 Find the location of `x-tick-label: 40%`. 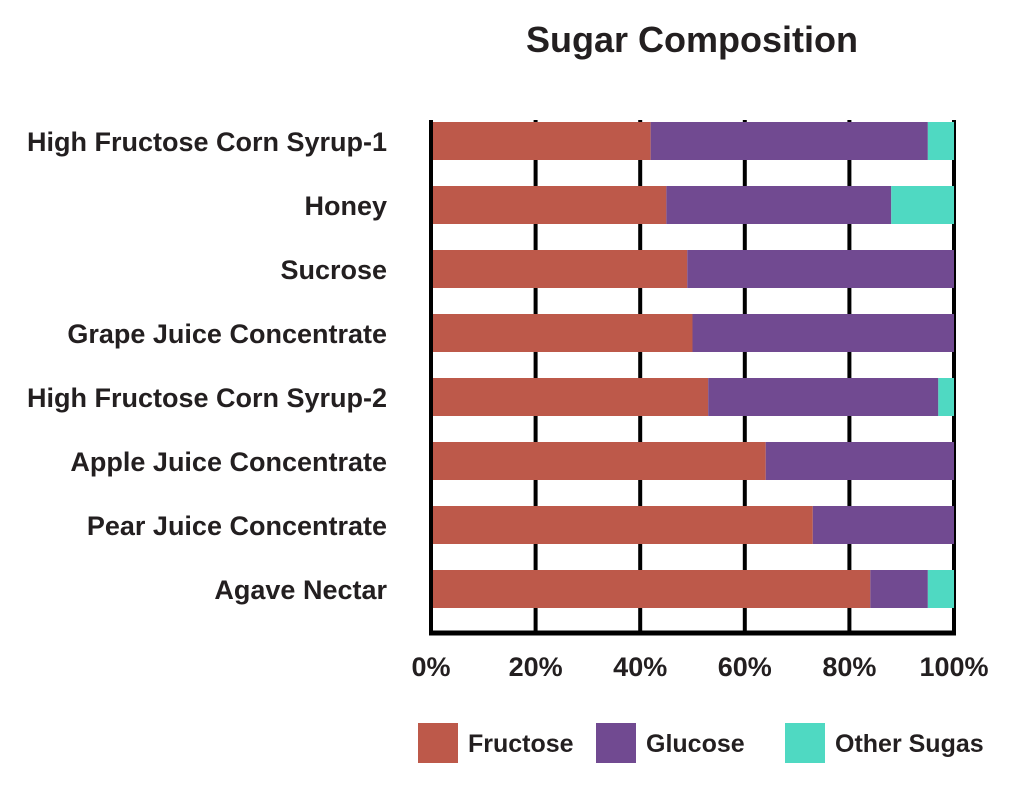

x-tick-label: 40% is located at coordinates (640, 667).